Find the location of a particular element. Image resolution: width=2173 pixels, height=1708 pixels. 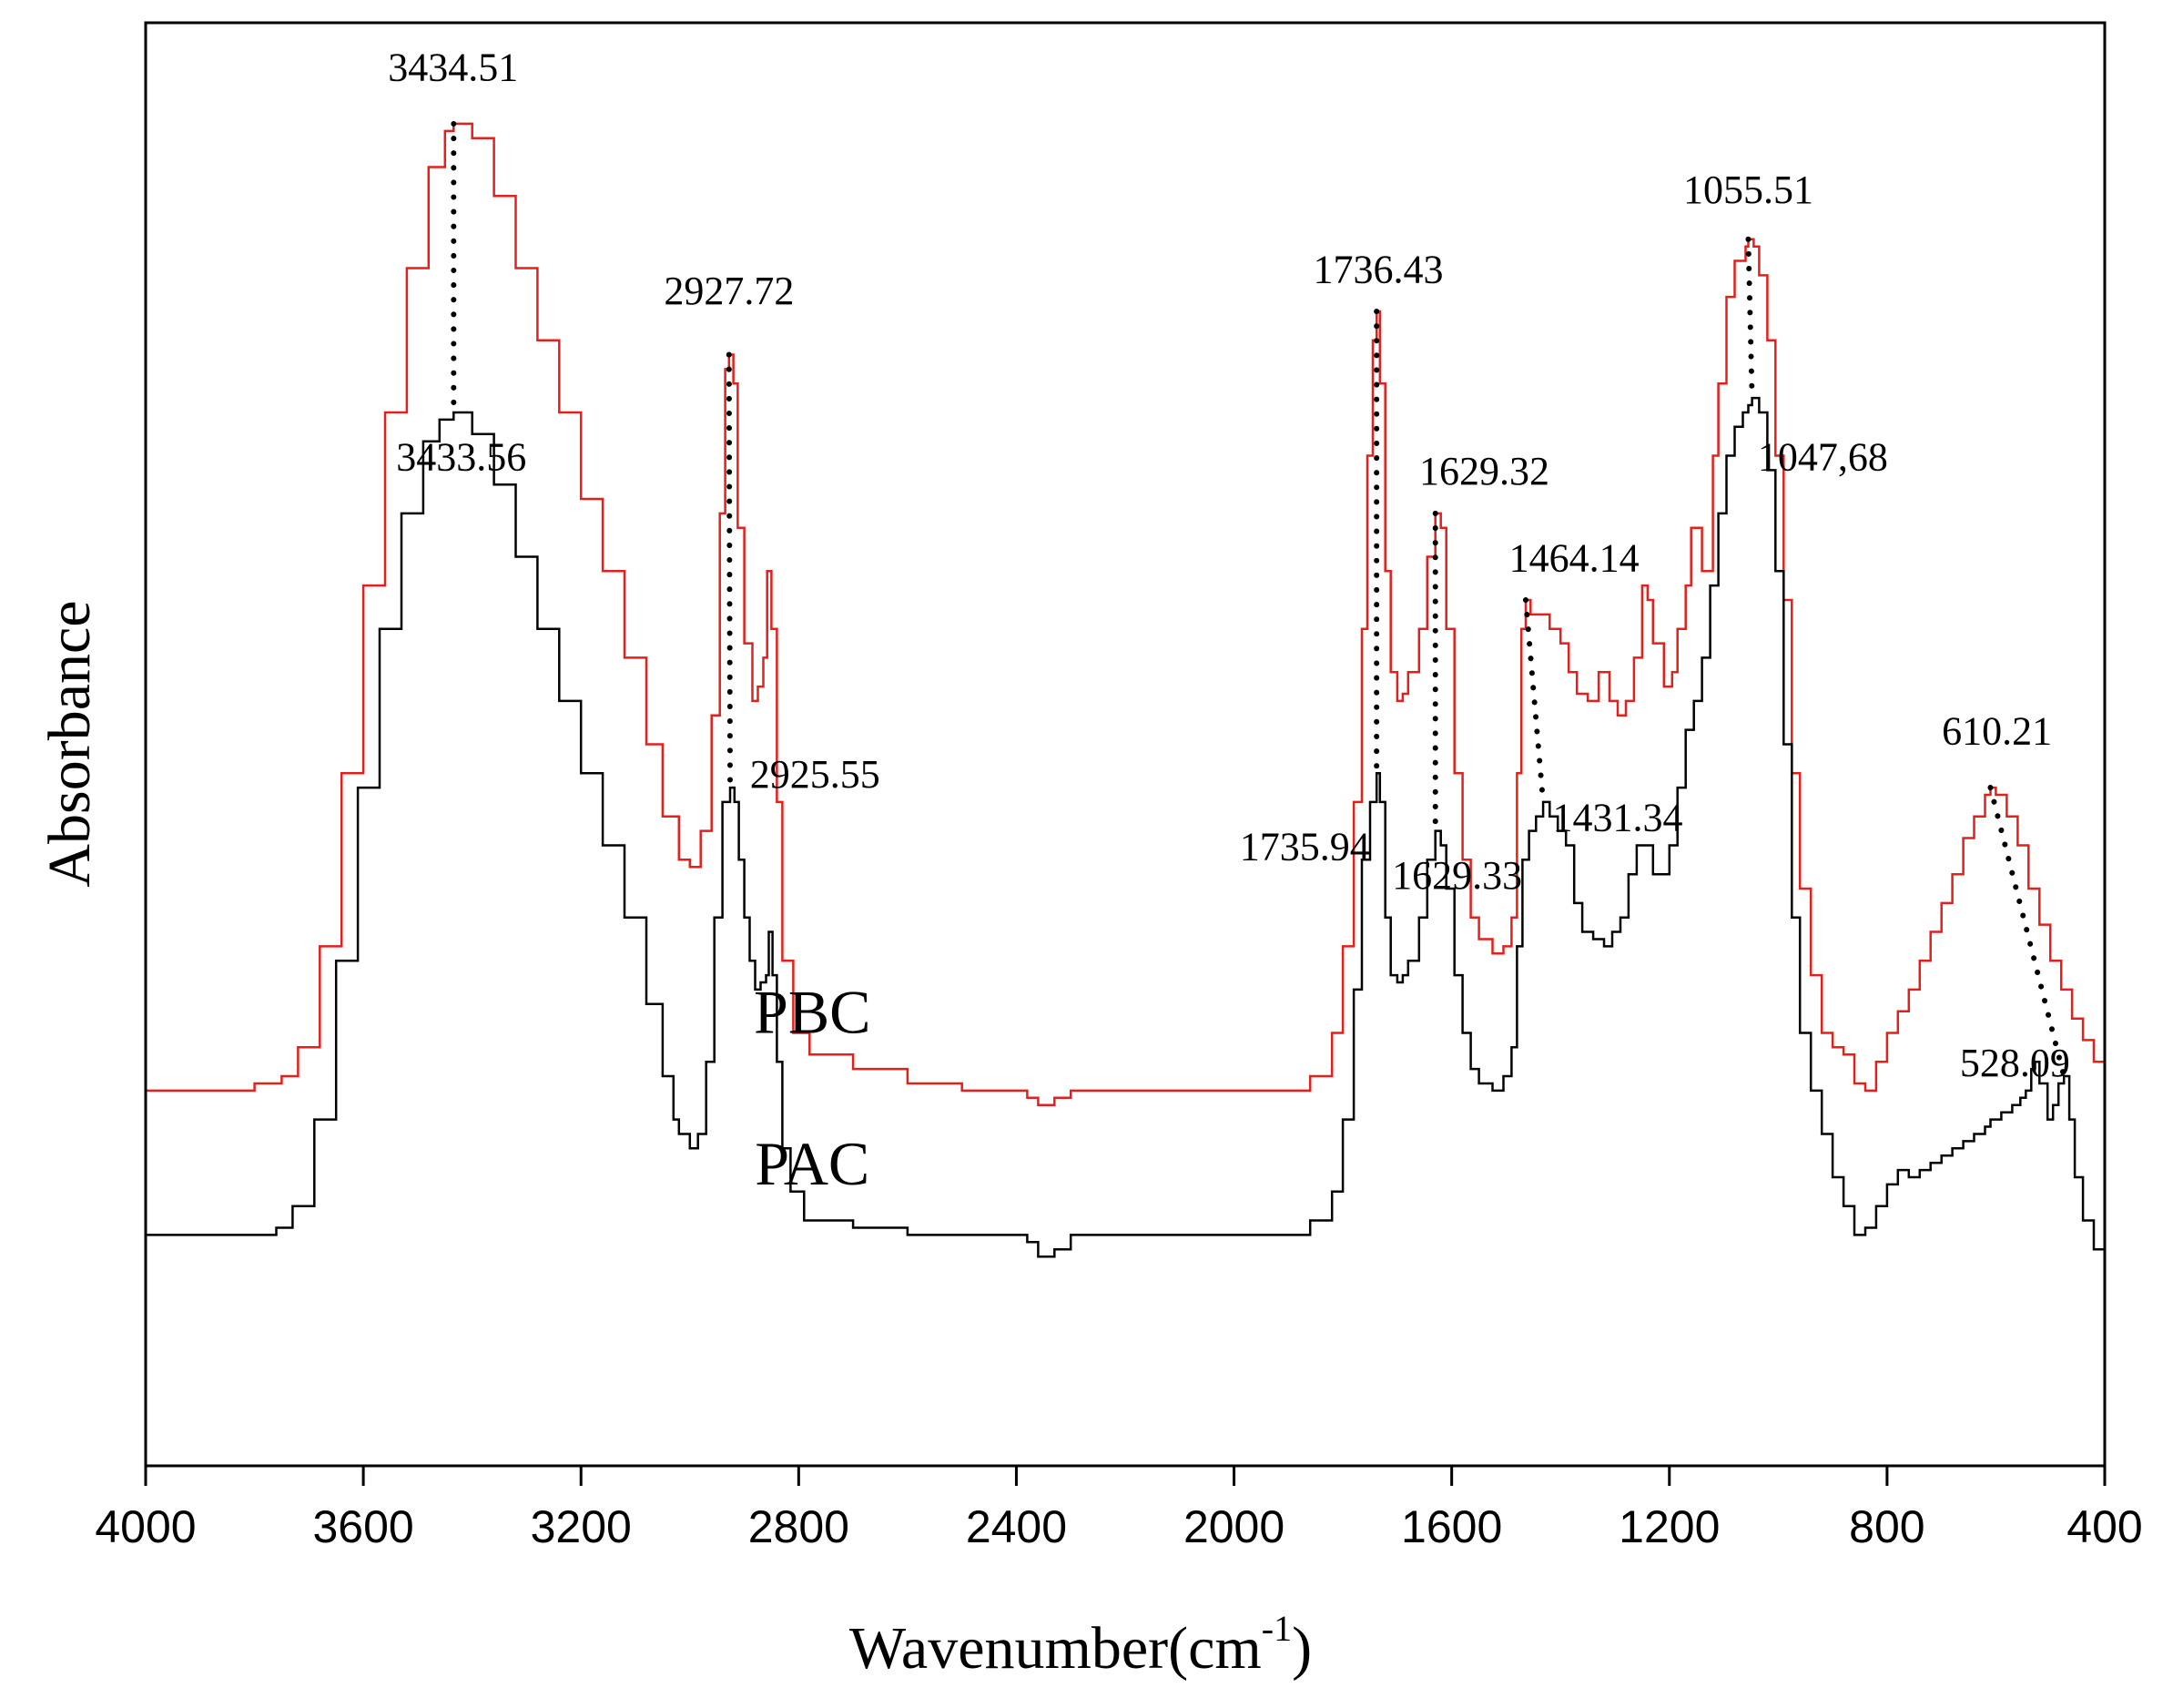

peak-label-7: 1629.33 is located at coordinates (1457, 876).